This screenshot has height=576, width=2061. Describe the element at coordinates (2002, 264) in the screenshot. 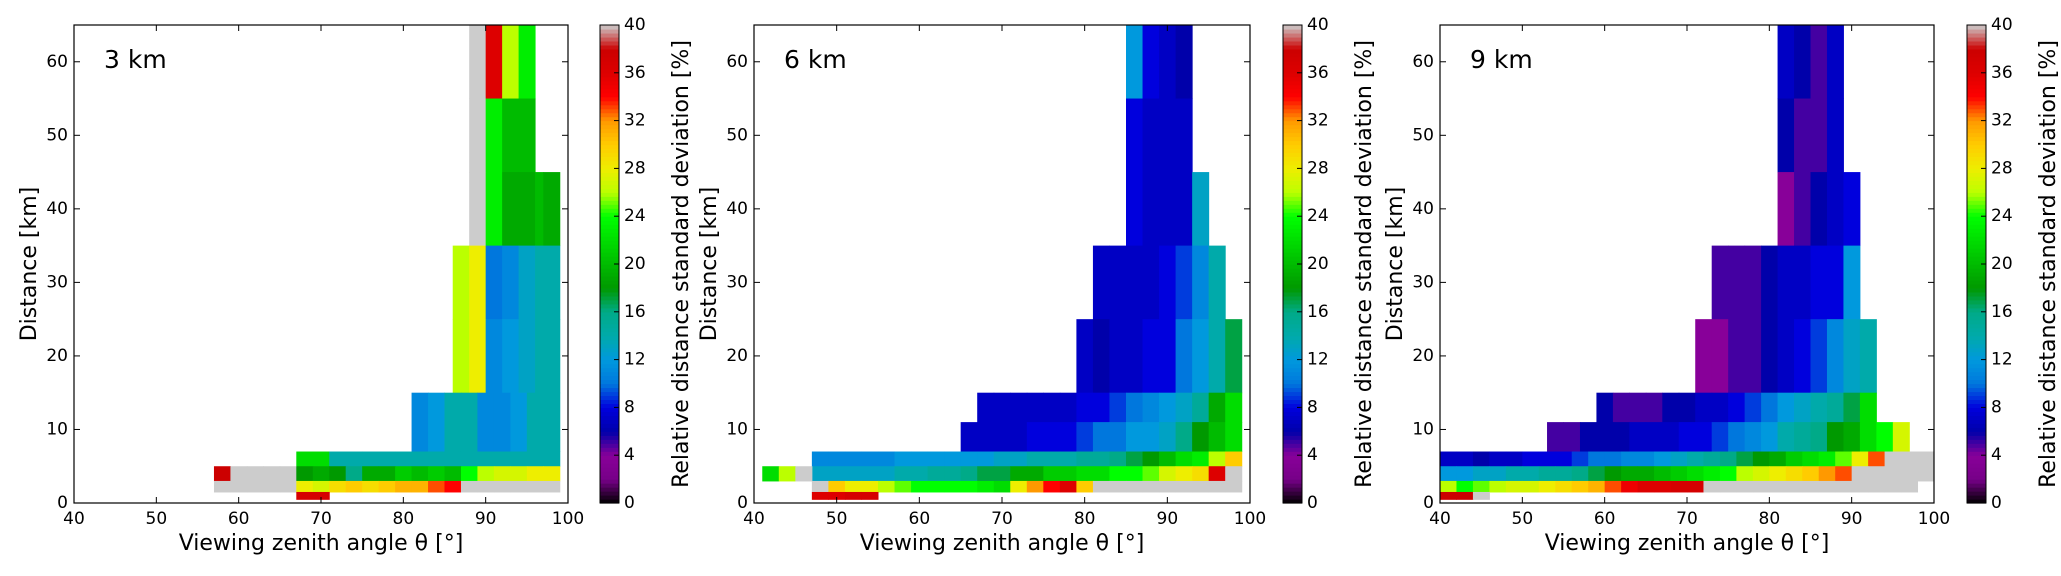

I see `colorbar-tick-label: 20` at that location.